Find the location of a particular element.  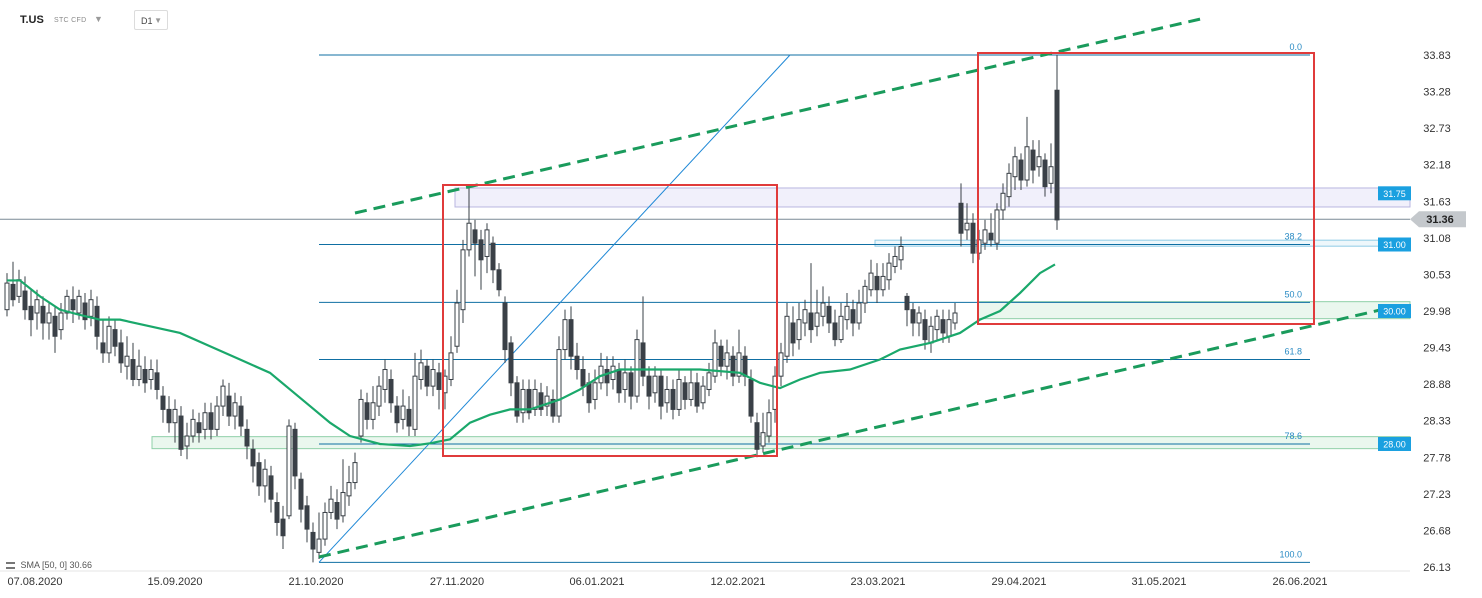

symbol-label: T.US is located at coordinates (32, 20).